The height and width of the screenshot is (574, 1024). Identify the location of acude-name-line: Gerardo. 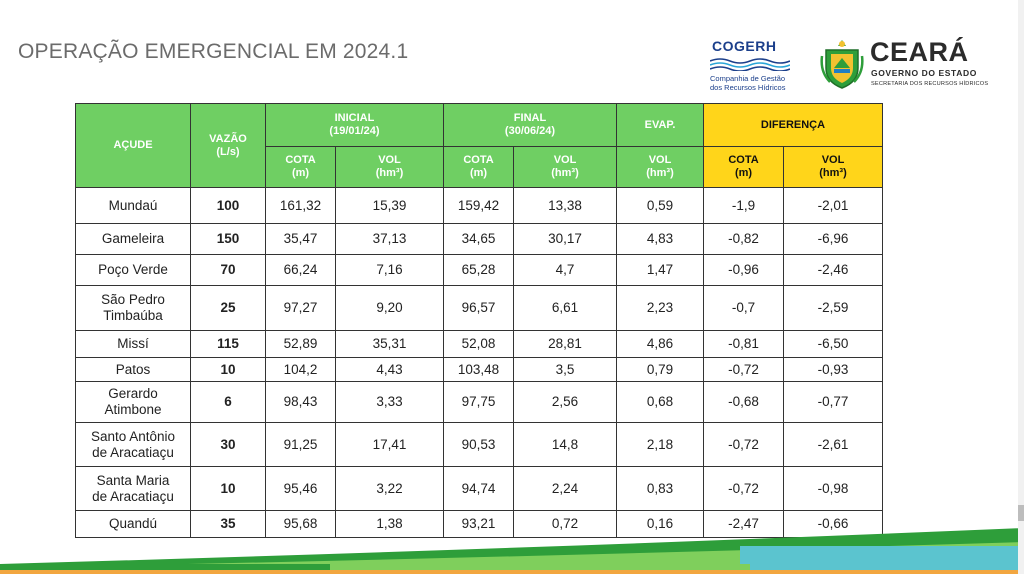
(133, 393).